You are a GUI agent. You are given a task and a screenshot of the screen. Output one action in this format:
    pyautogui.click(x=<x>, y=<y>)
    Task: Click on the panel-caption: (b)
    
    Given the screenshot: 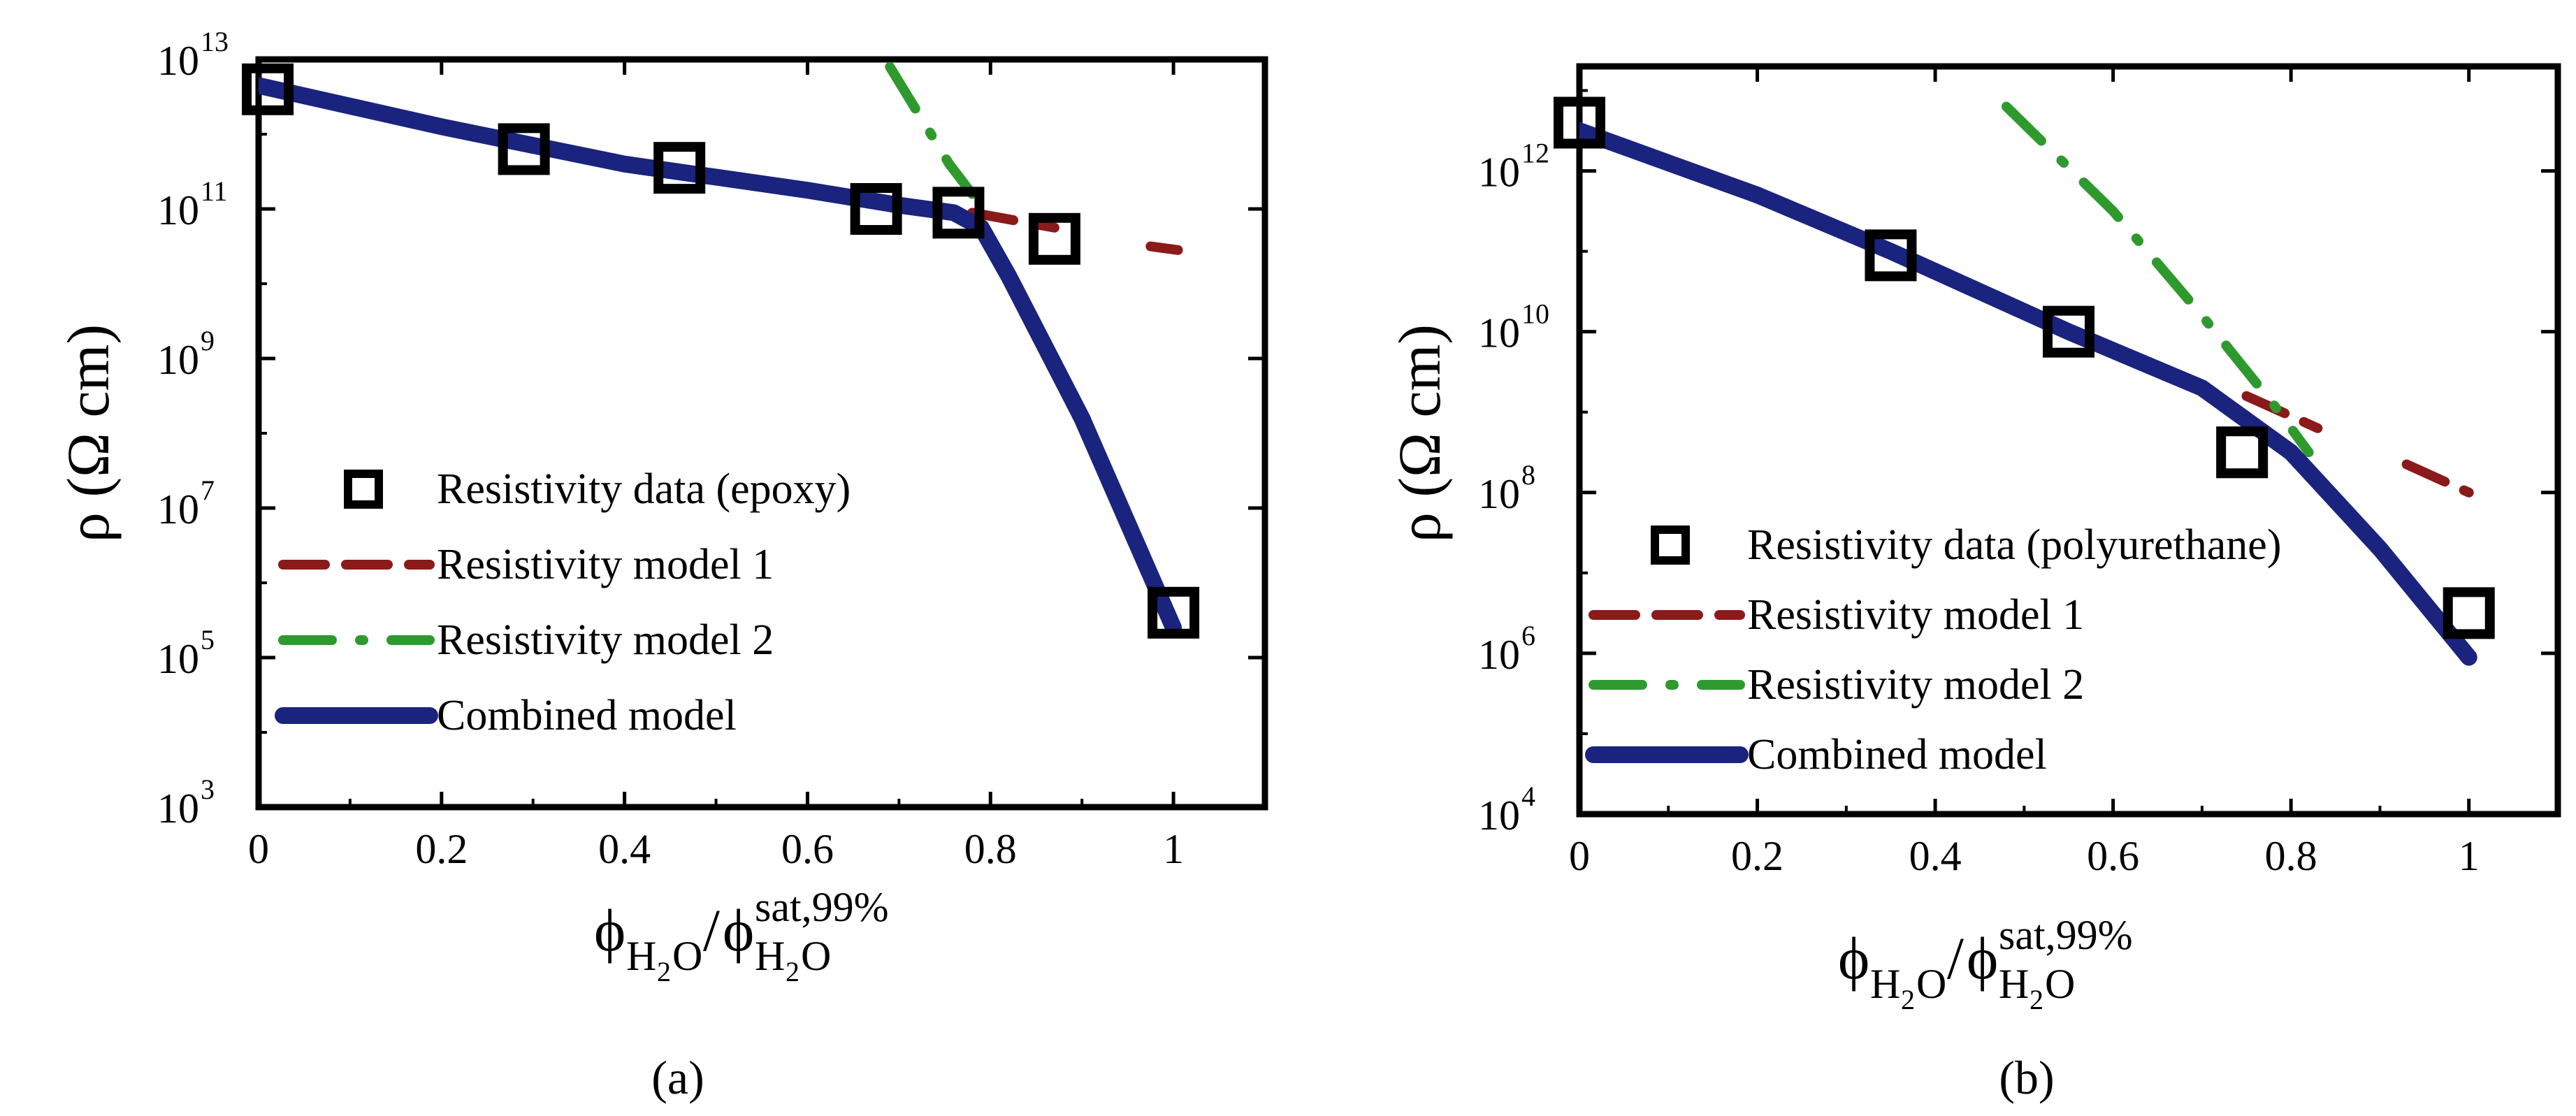 What is the action you would take?
    pyautogui.click(x=2026, y=1077)
    